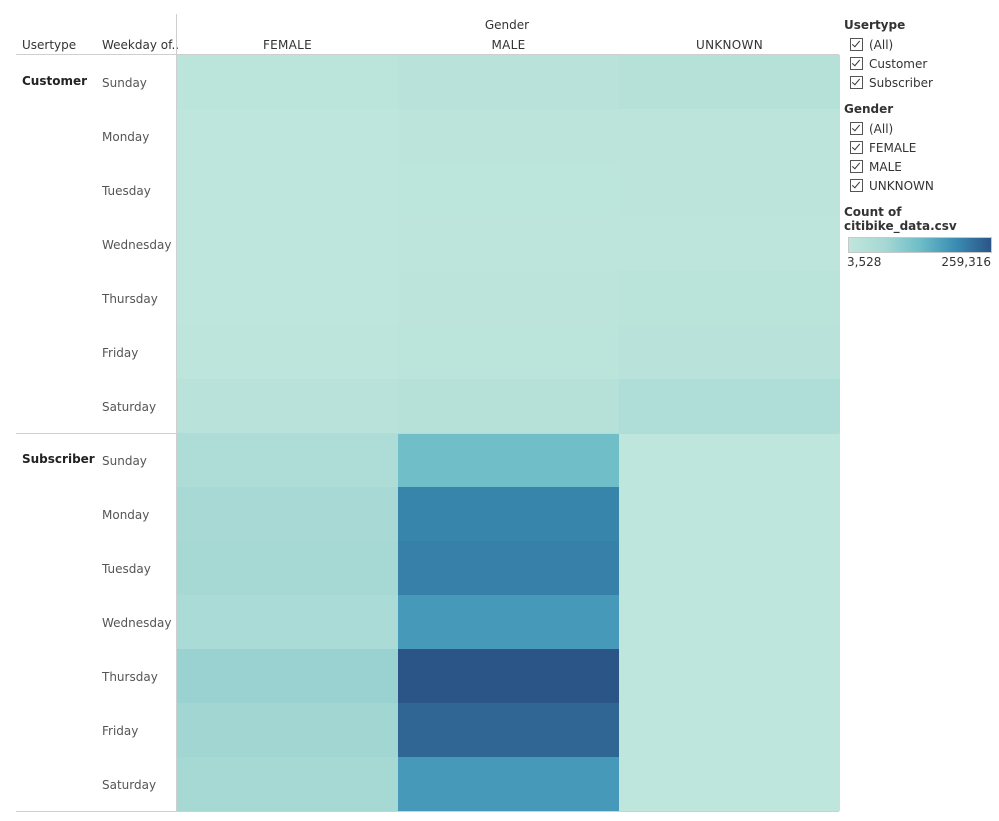  What do you see at coordinates (140, 45) in the screenshot?
I see `weekday-column-header: Weekday of..` at bounding box center [140, 45].